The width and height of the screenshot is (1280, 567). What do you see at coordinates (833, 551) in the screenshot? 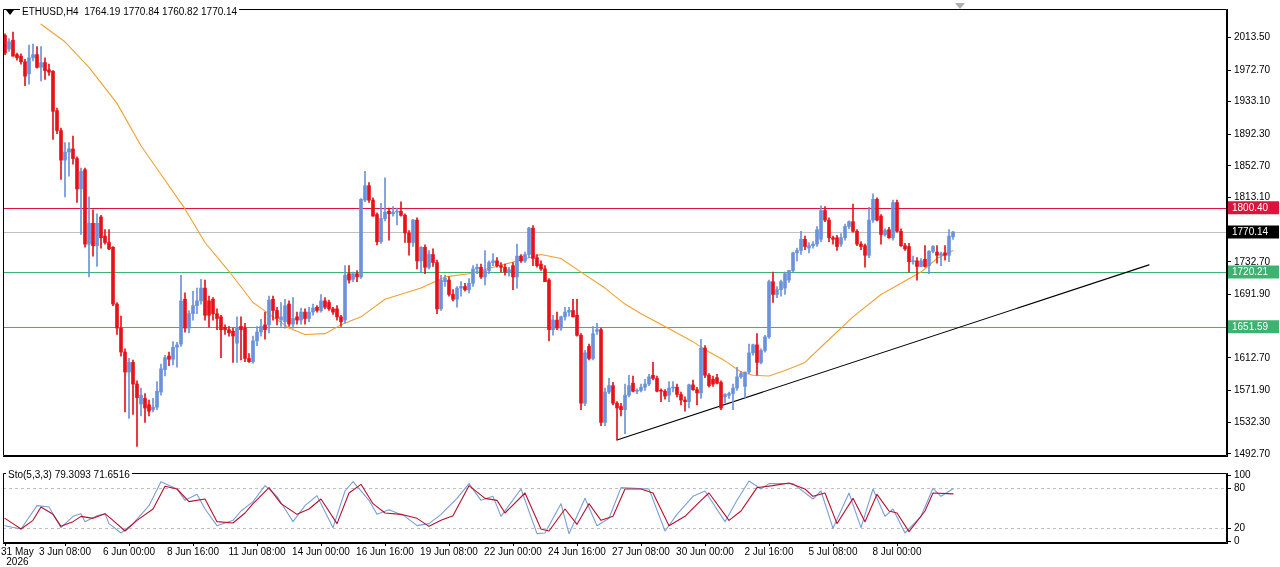
I see `x-tick-label: 5 Jul 08:00` at bounding box center [833, 551].